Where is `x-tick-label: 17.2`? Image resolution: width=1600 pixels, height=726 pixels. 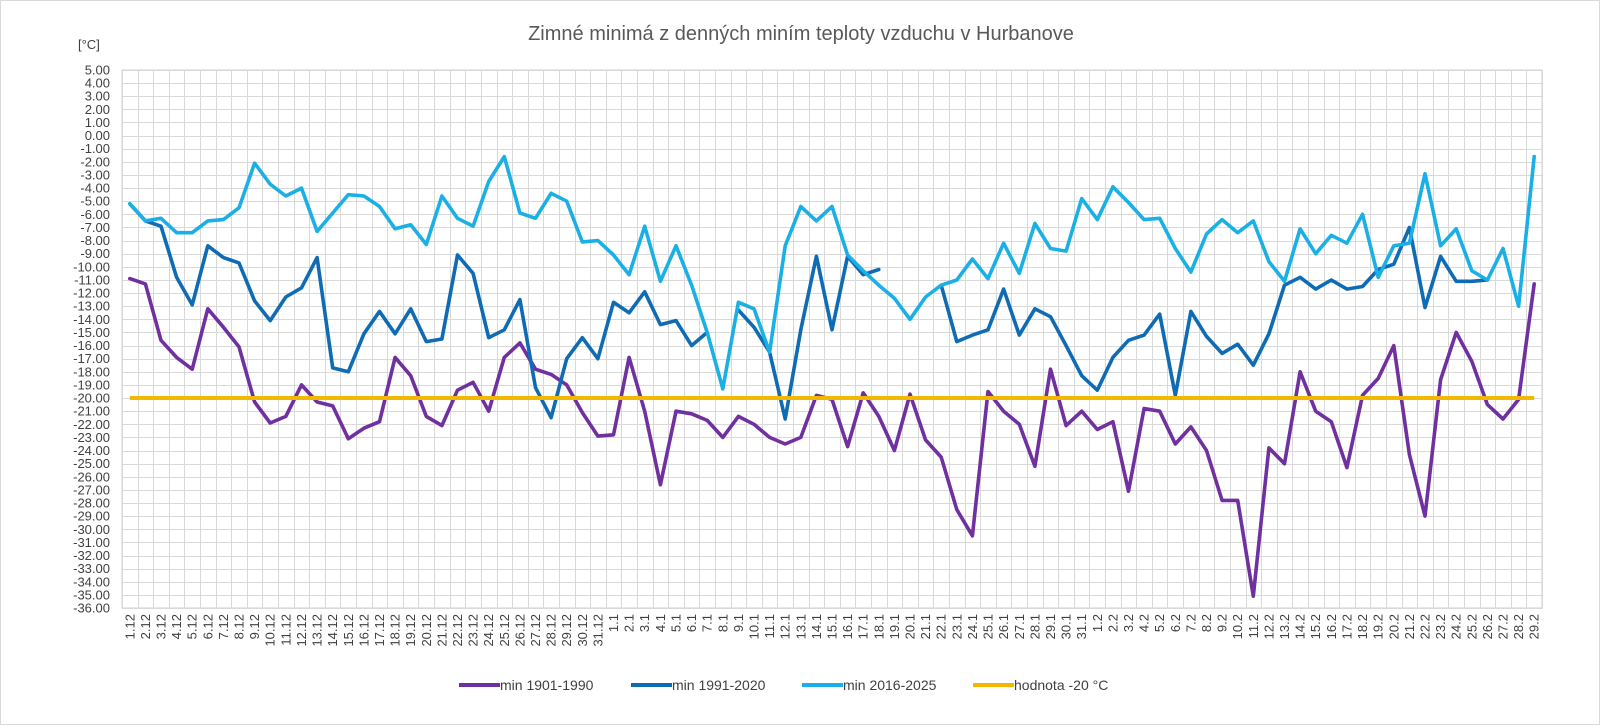 x-tick-label: 17.2 is located at coordinates (1346, 626).